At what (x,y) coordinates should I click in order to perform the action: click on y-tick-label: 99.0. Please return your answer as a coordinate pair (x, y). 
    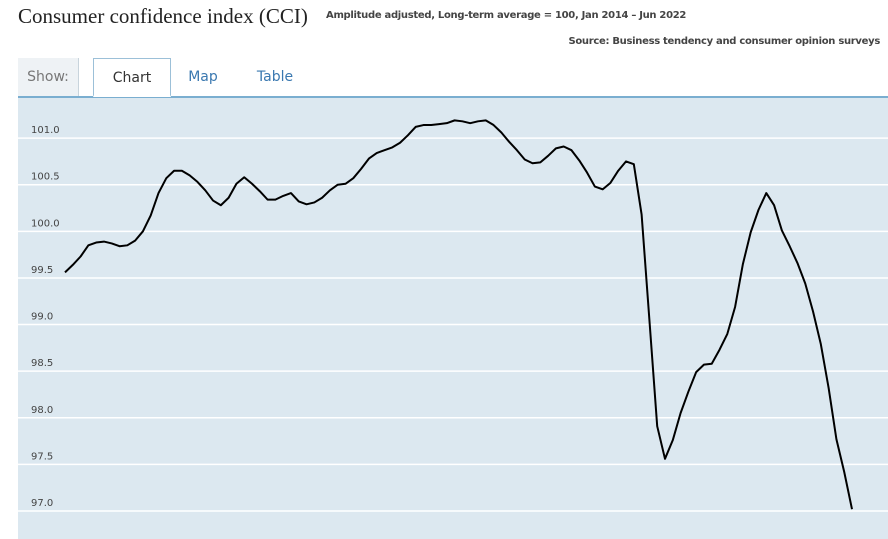
    Looking at the image, I should click on (42, 317).